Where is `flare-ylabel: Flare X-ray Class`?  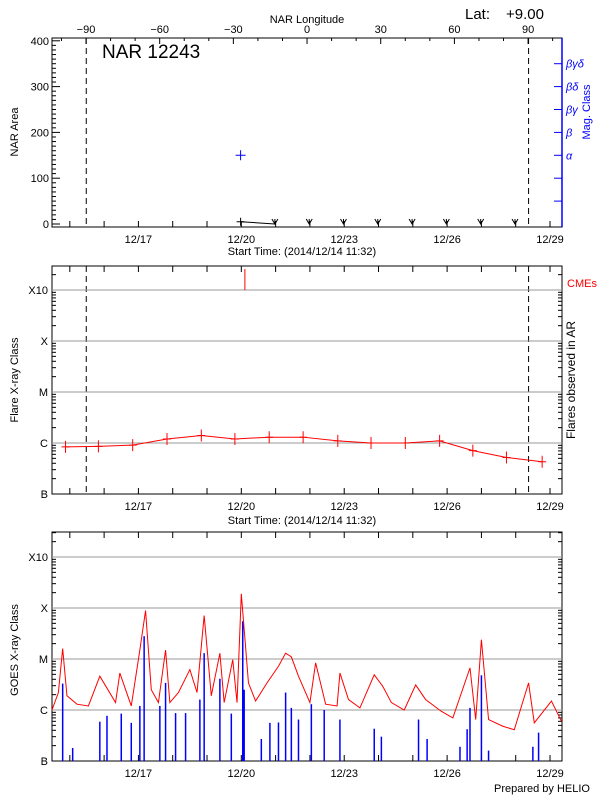
flare-ylabel: Flare X-ray Class is located at coordinates (15, 379).